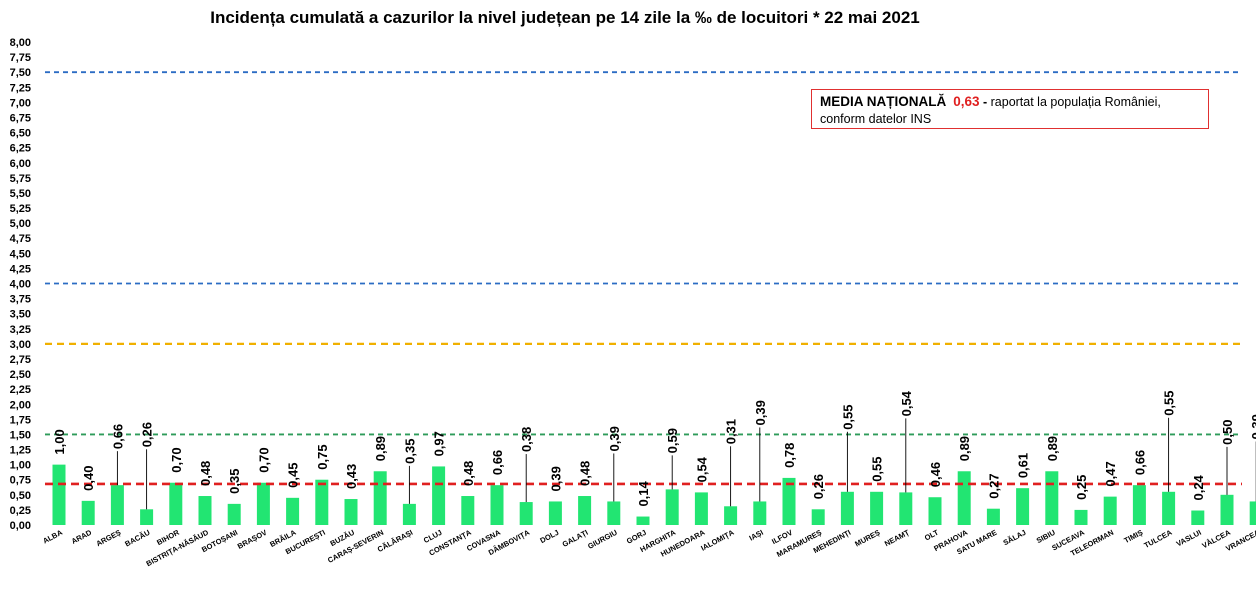 Image resolution: width=1256 pixels, height=600 pixels. What do you see at coordinates (20, 43) in the screenshot?
I see `y-tick-label: 8,00` at bounding box center [20, 43].